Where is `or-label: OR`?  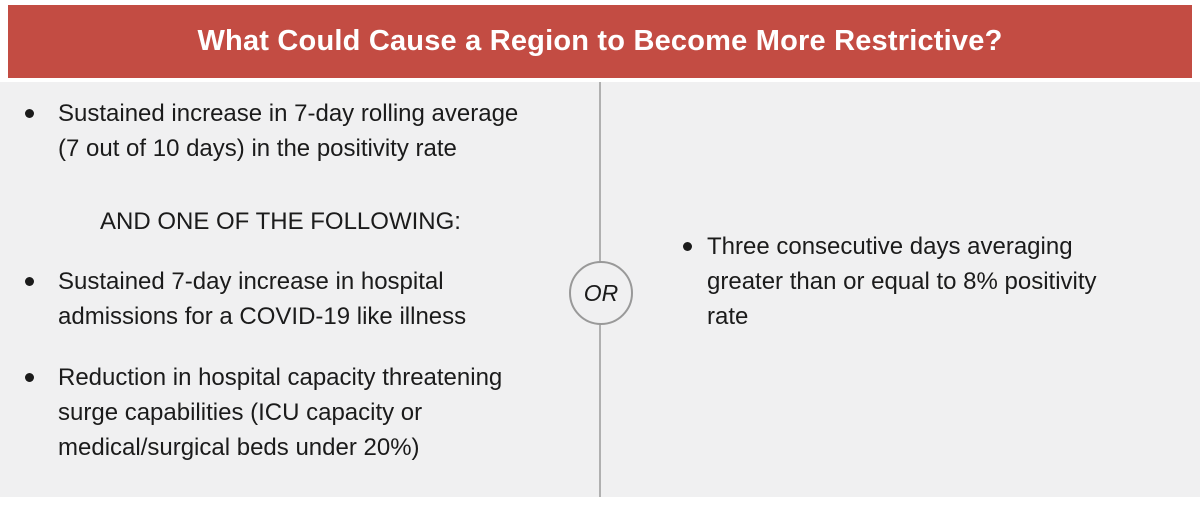 or-label: OR is located at coordinates (601, 292).